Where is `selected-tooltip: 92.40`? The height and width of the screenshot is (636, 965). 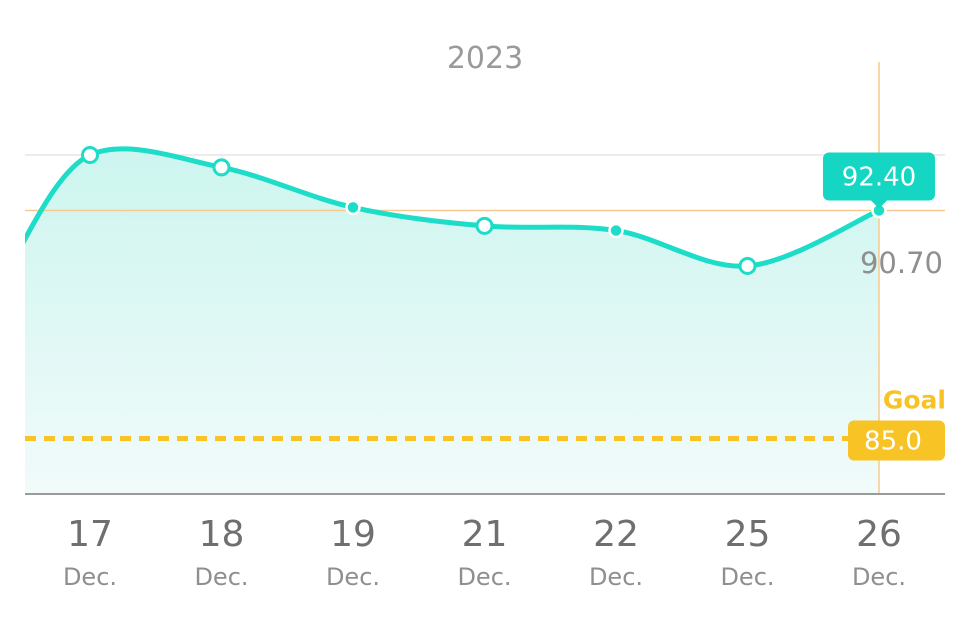 selected-tooltip: 92.40 is located at coordinates (879, 180).